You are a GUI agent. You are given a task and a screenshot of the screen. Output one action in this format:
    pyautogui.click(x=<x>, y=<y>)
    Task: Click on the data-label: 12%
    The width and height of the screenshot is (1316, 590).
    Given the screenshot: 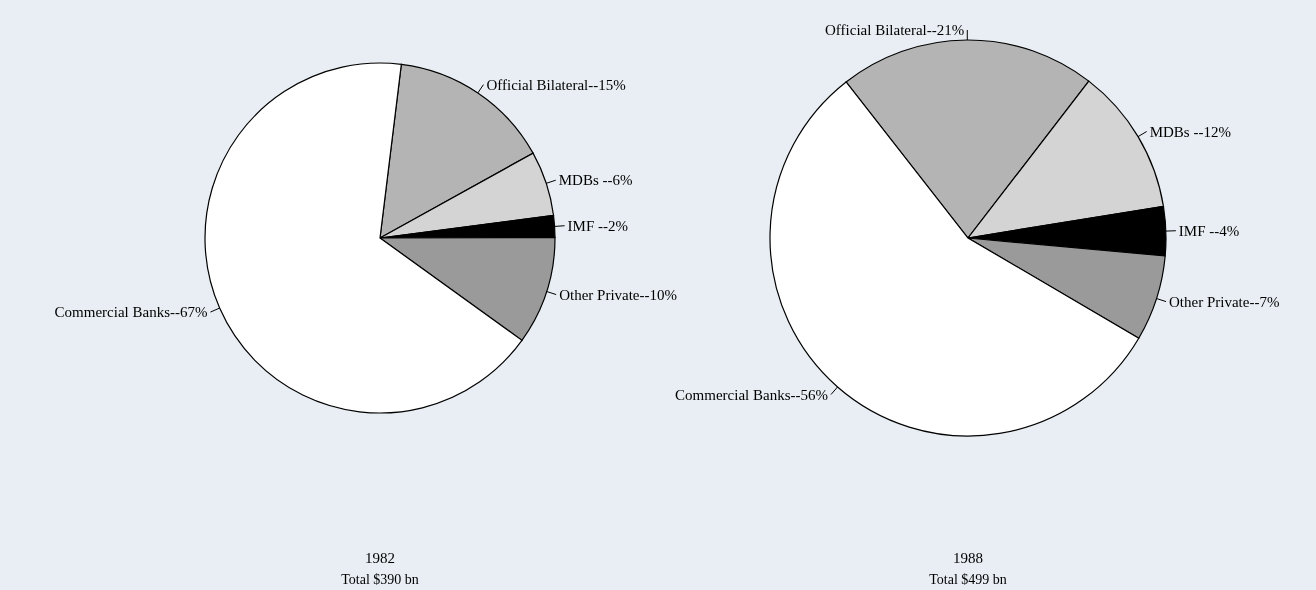 What is the action you would take?
    pyautogui.click(x=1217, y=131)
    